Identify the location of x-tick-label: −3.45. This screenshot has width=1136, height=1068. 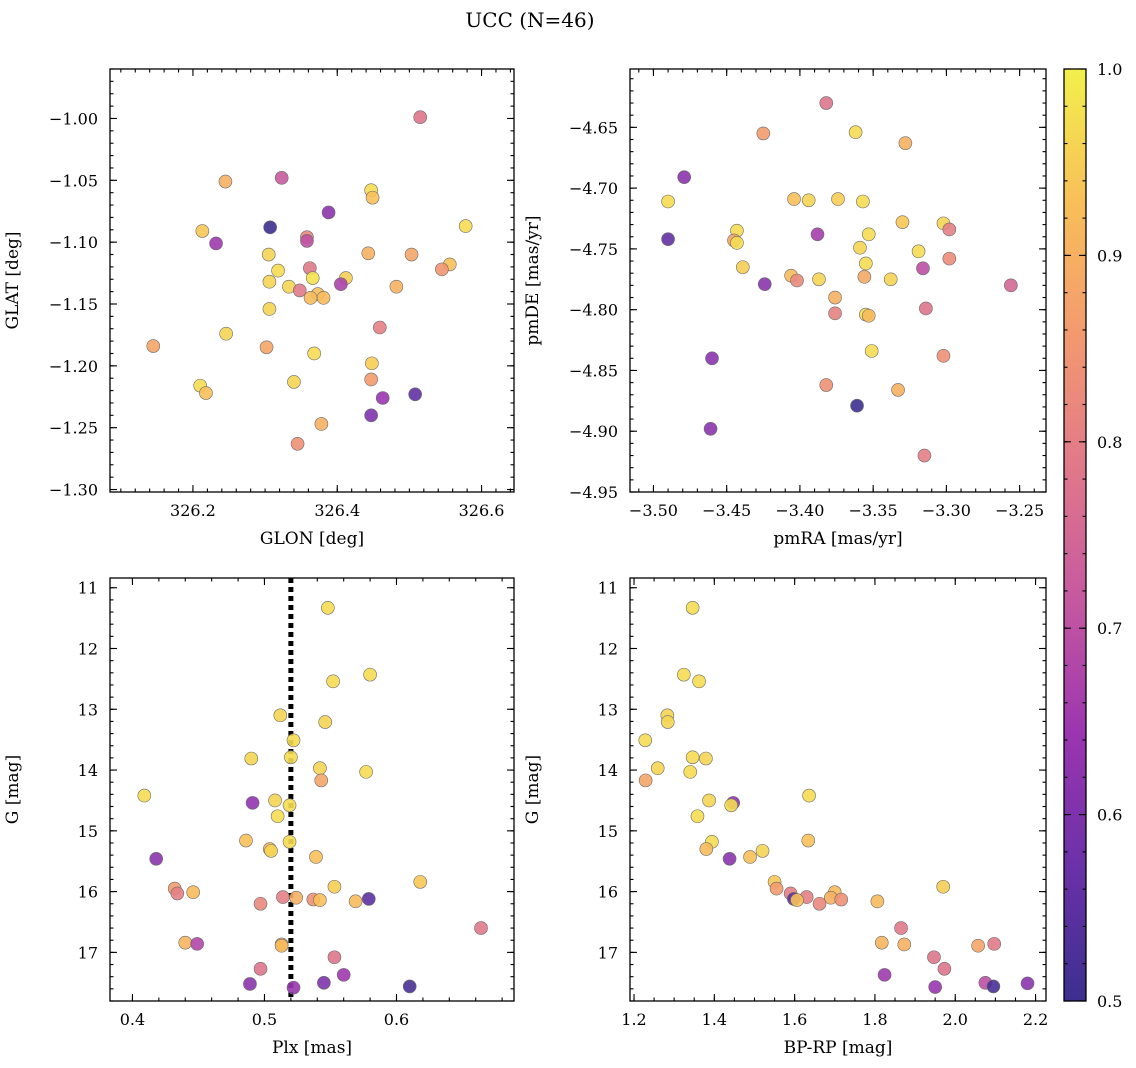
(726, 510).